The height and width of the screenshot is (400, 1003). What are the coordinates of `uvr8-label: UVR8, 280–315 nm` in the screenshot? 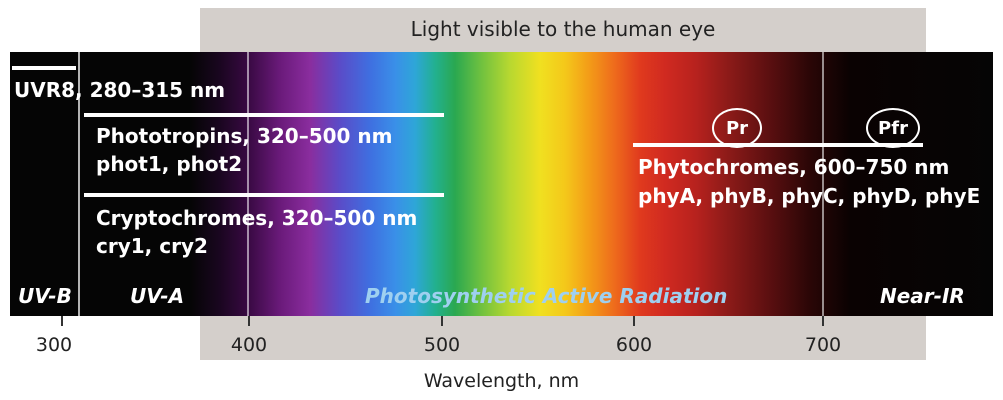 It's located at (120, 90).